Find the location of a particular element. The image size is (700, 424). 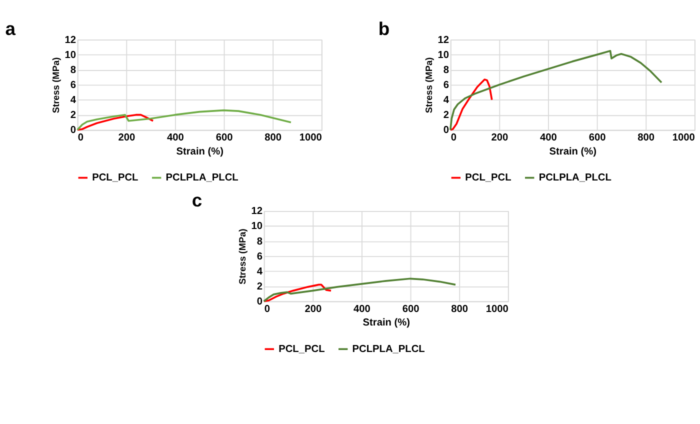

chart-title: b is located at coordinates (384, 29).